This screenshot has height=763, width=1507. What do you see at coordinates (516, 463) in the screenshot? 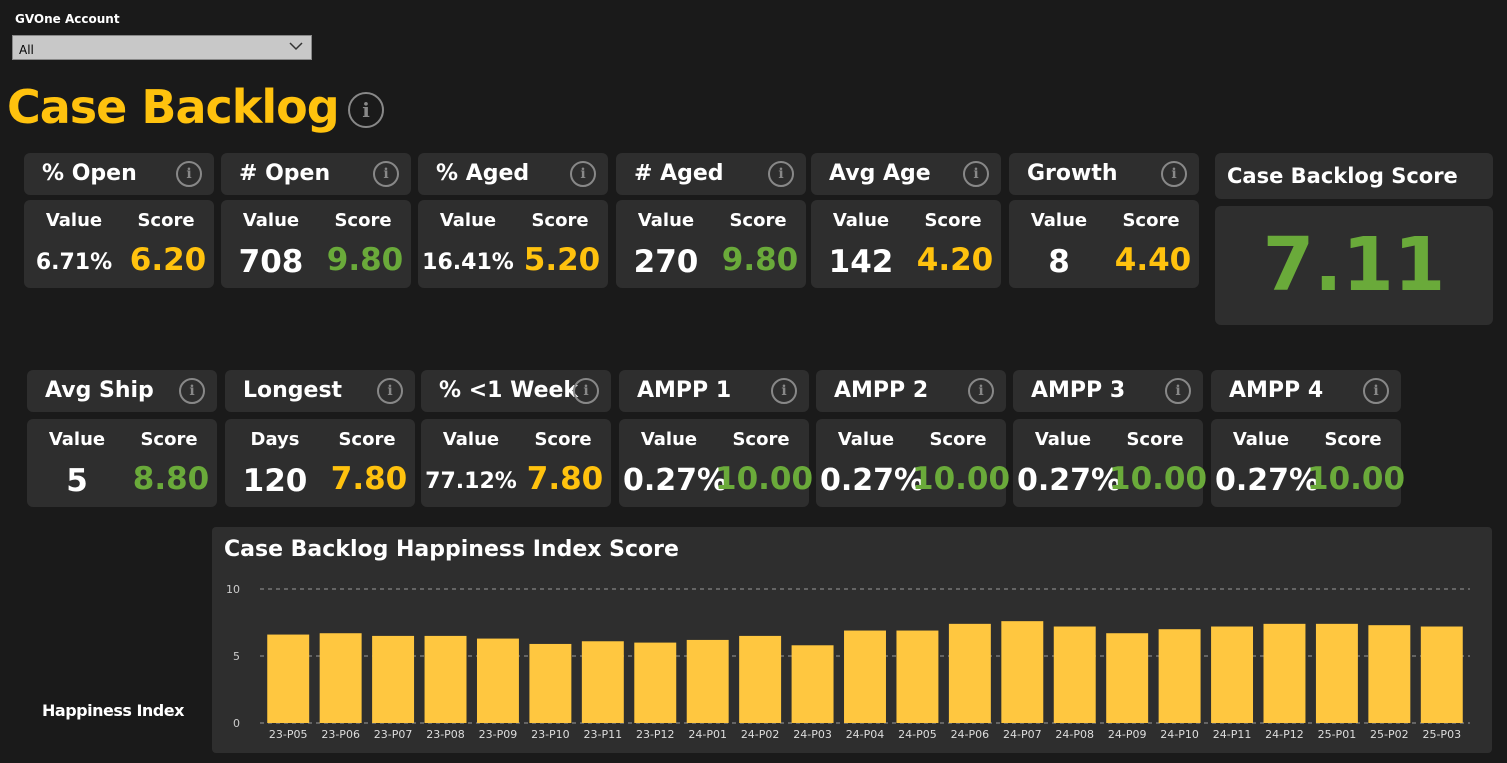
I see `metric-card: Value Score 77.12% 7.80` at bounding box center [516, 463].